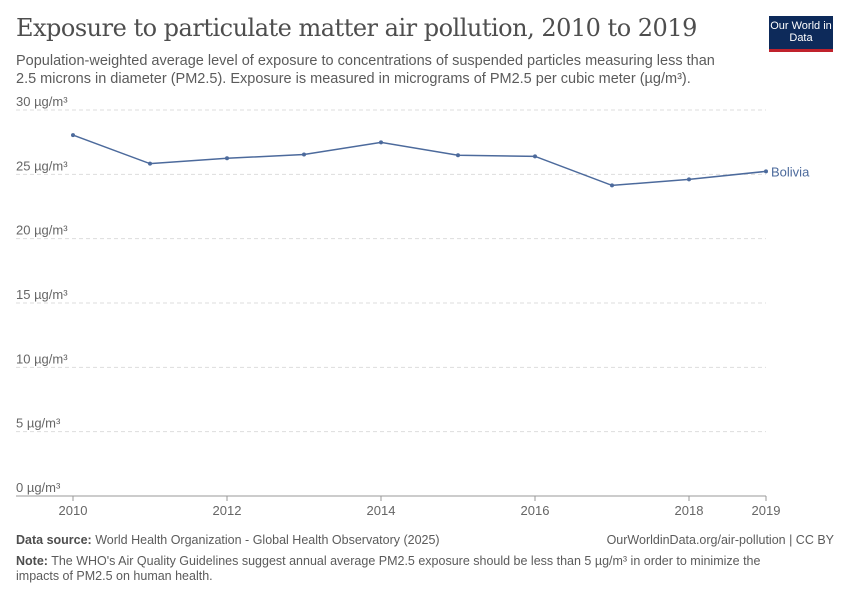 The width and height of the screenshot is (850, 600). Describe the element at coordinates (801, 34) in the screenshot. I see `owid-logo: Our World in Data` at that location.